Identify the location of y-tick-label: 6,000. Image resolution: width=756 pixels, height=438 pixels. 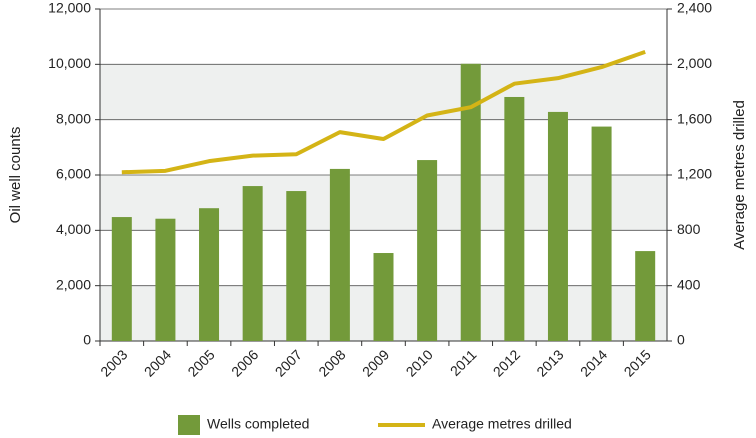
(73, 174).